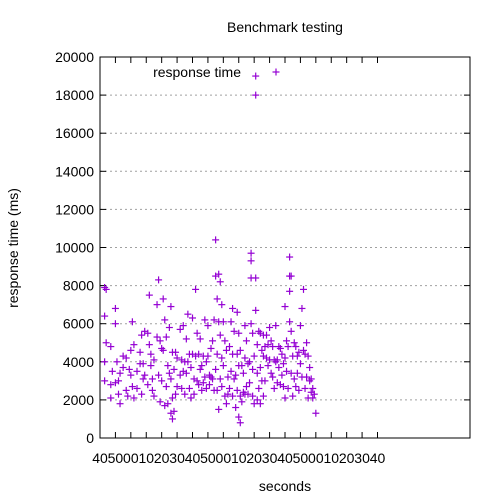 The width and height of the screenshot is (500, 500). Describe the element at coordinates (13, 248) in the screenshot. I see `y-axis-label: response time (ms)` at that location.